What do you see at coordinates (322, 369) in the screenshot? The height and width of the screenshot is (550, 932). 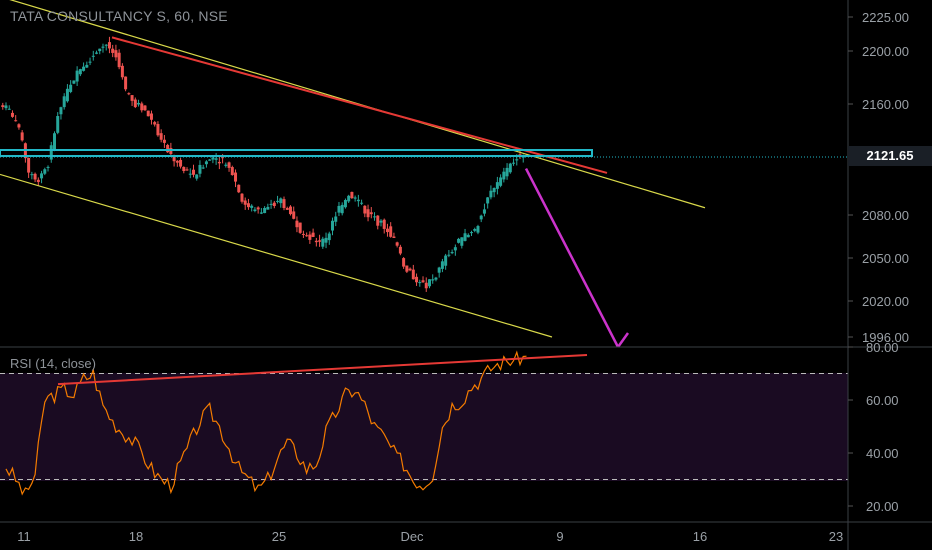 I see `rsi-trend-line` at bounding box center [322, 369].